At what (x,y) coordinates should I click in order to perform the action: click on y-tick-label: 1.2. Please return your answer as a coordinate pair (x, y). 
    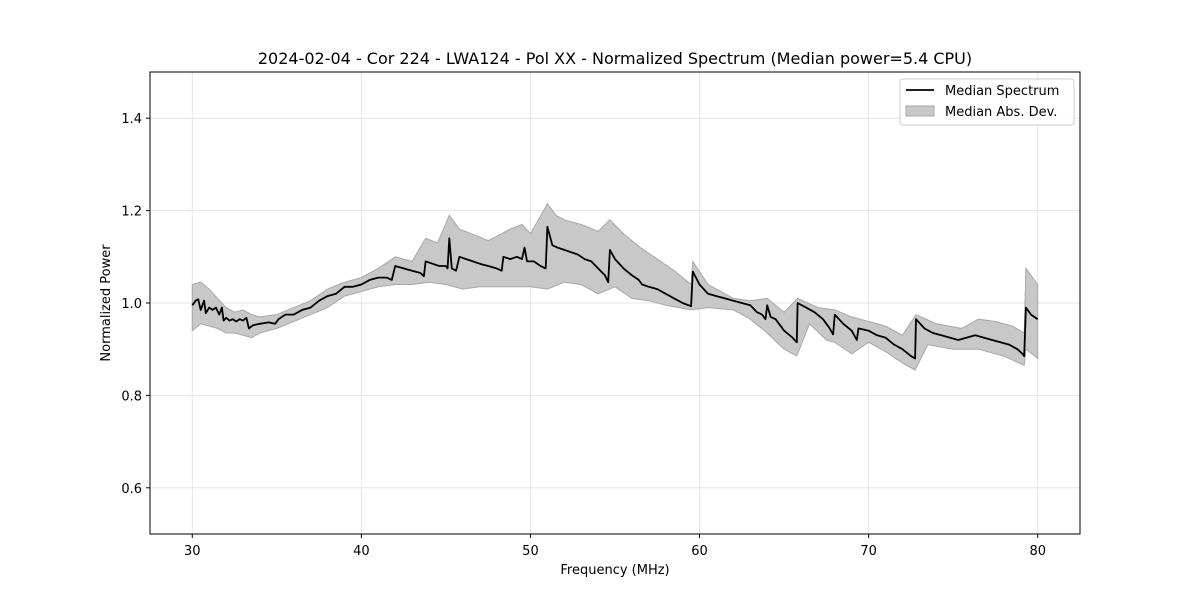
    Looking at the image, I should click on (131, 212).